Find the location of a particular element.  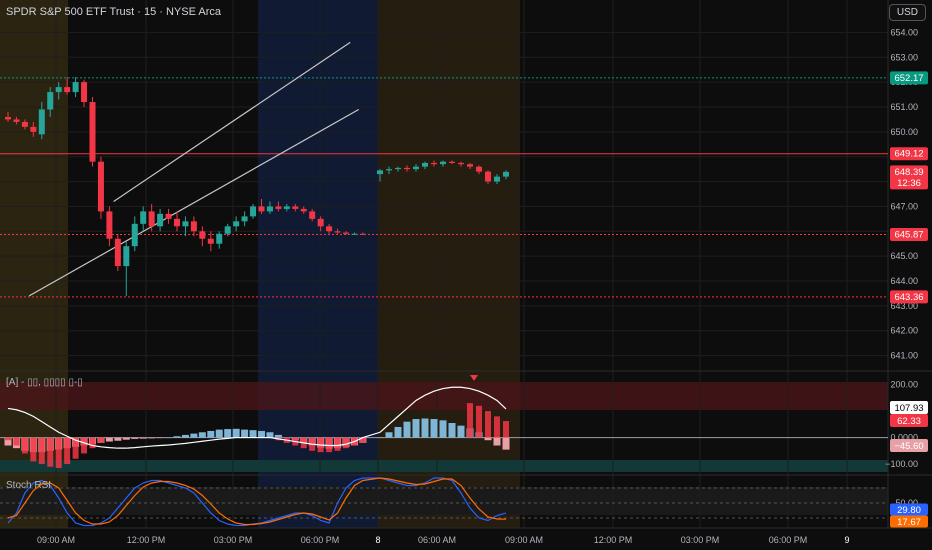

y-tick-label: 653.00 is located at coordinates (904, 57).